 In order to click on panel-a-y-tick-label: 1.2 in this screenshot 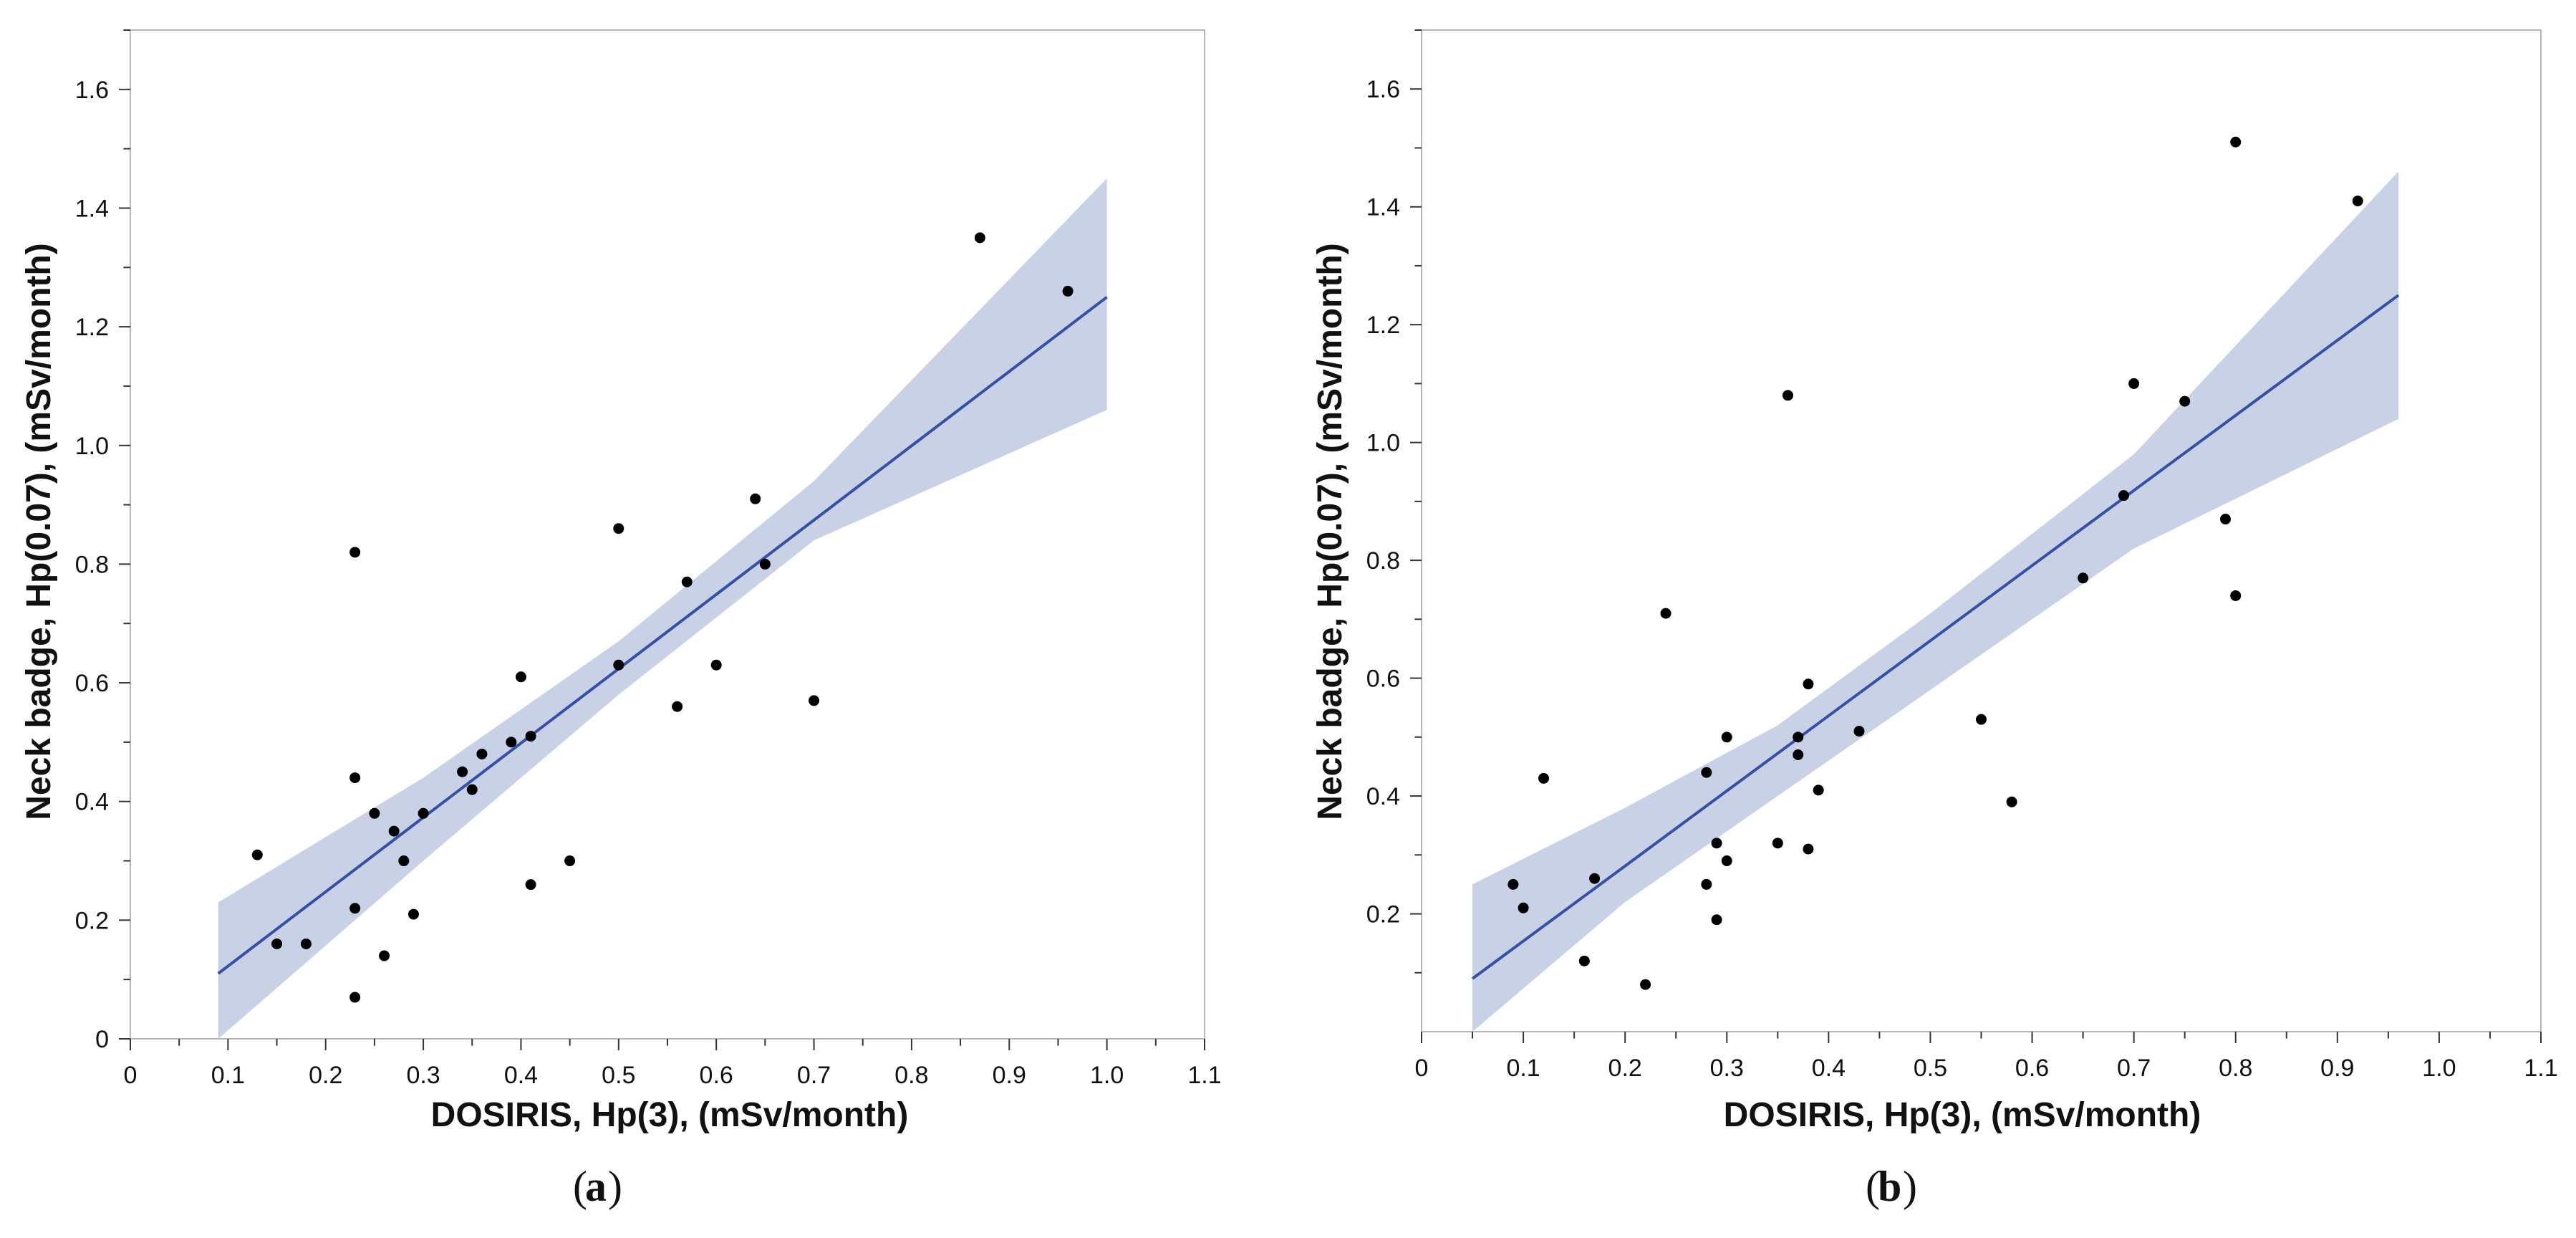, I will do `click(92, 328)`.